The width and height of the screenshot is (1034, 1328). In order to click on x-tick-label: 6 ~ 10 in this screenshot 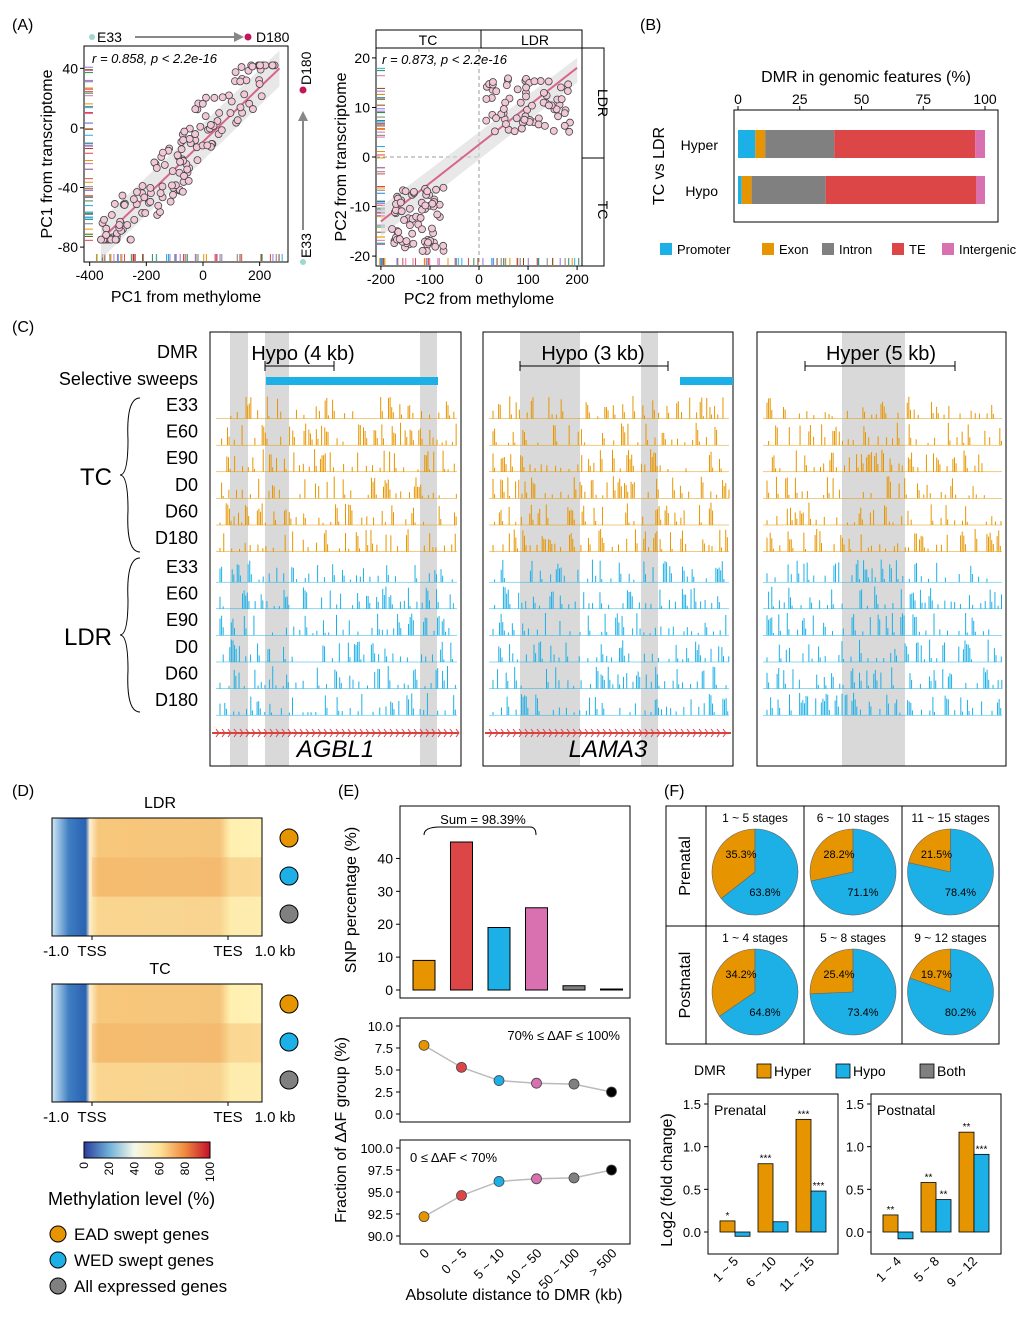, I will do `click(761, 1272)`.